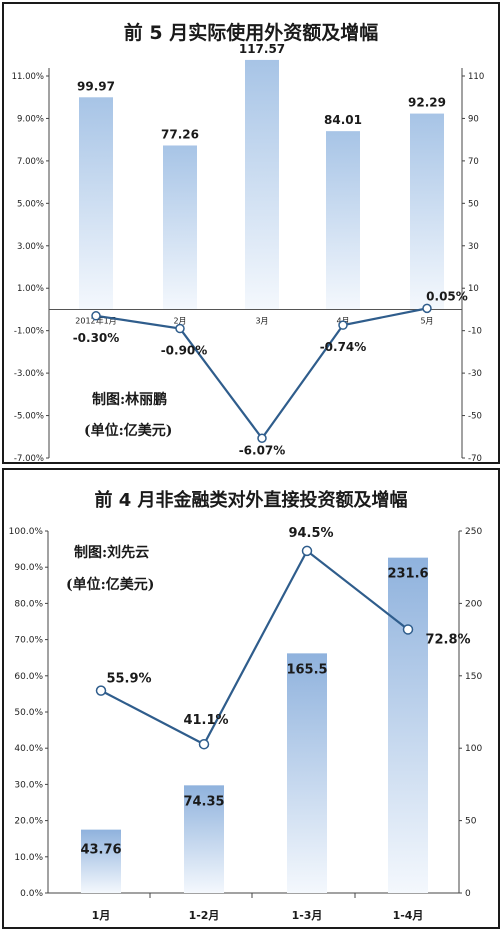 The width and height of the screenshot is (500, 929). What do you see at coordinates (30, 204) in the screenshot?
I see `left-tick-label: 5.00%` at bounding box center [30, 204].